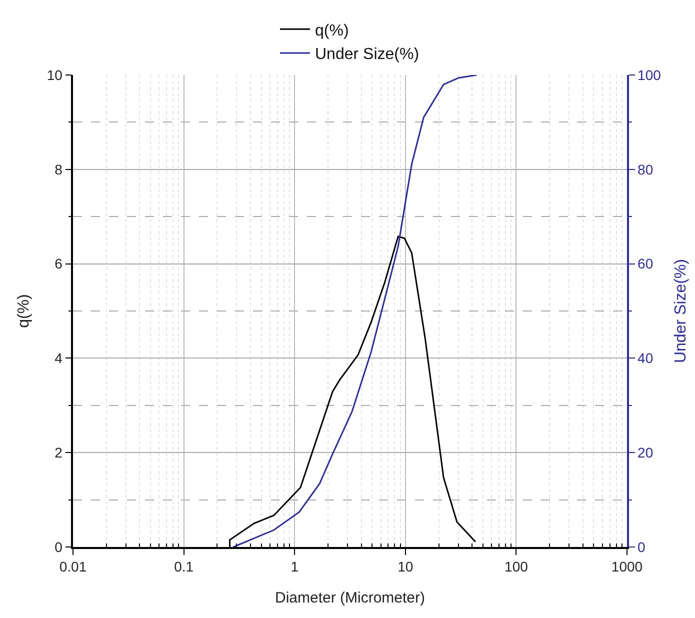  What do you see at coordinates (646, 264) in the screenshot?
I see `y2-tick-label: 60` at bounding box center [646, 264].